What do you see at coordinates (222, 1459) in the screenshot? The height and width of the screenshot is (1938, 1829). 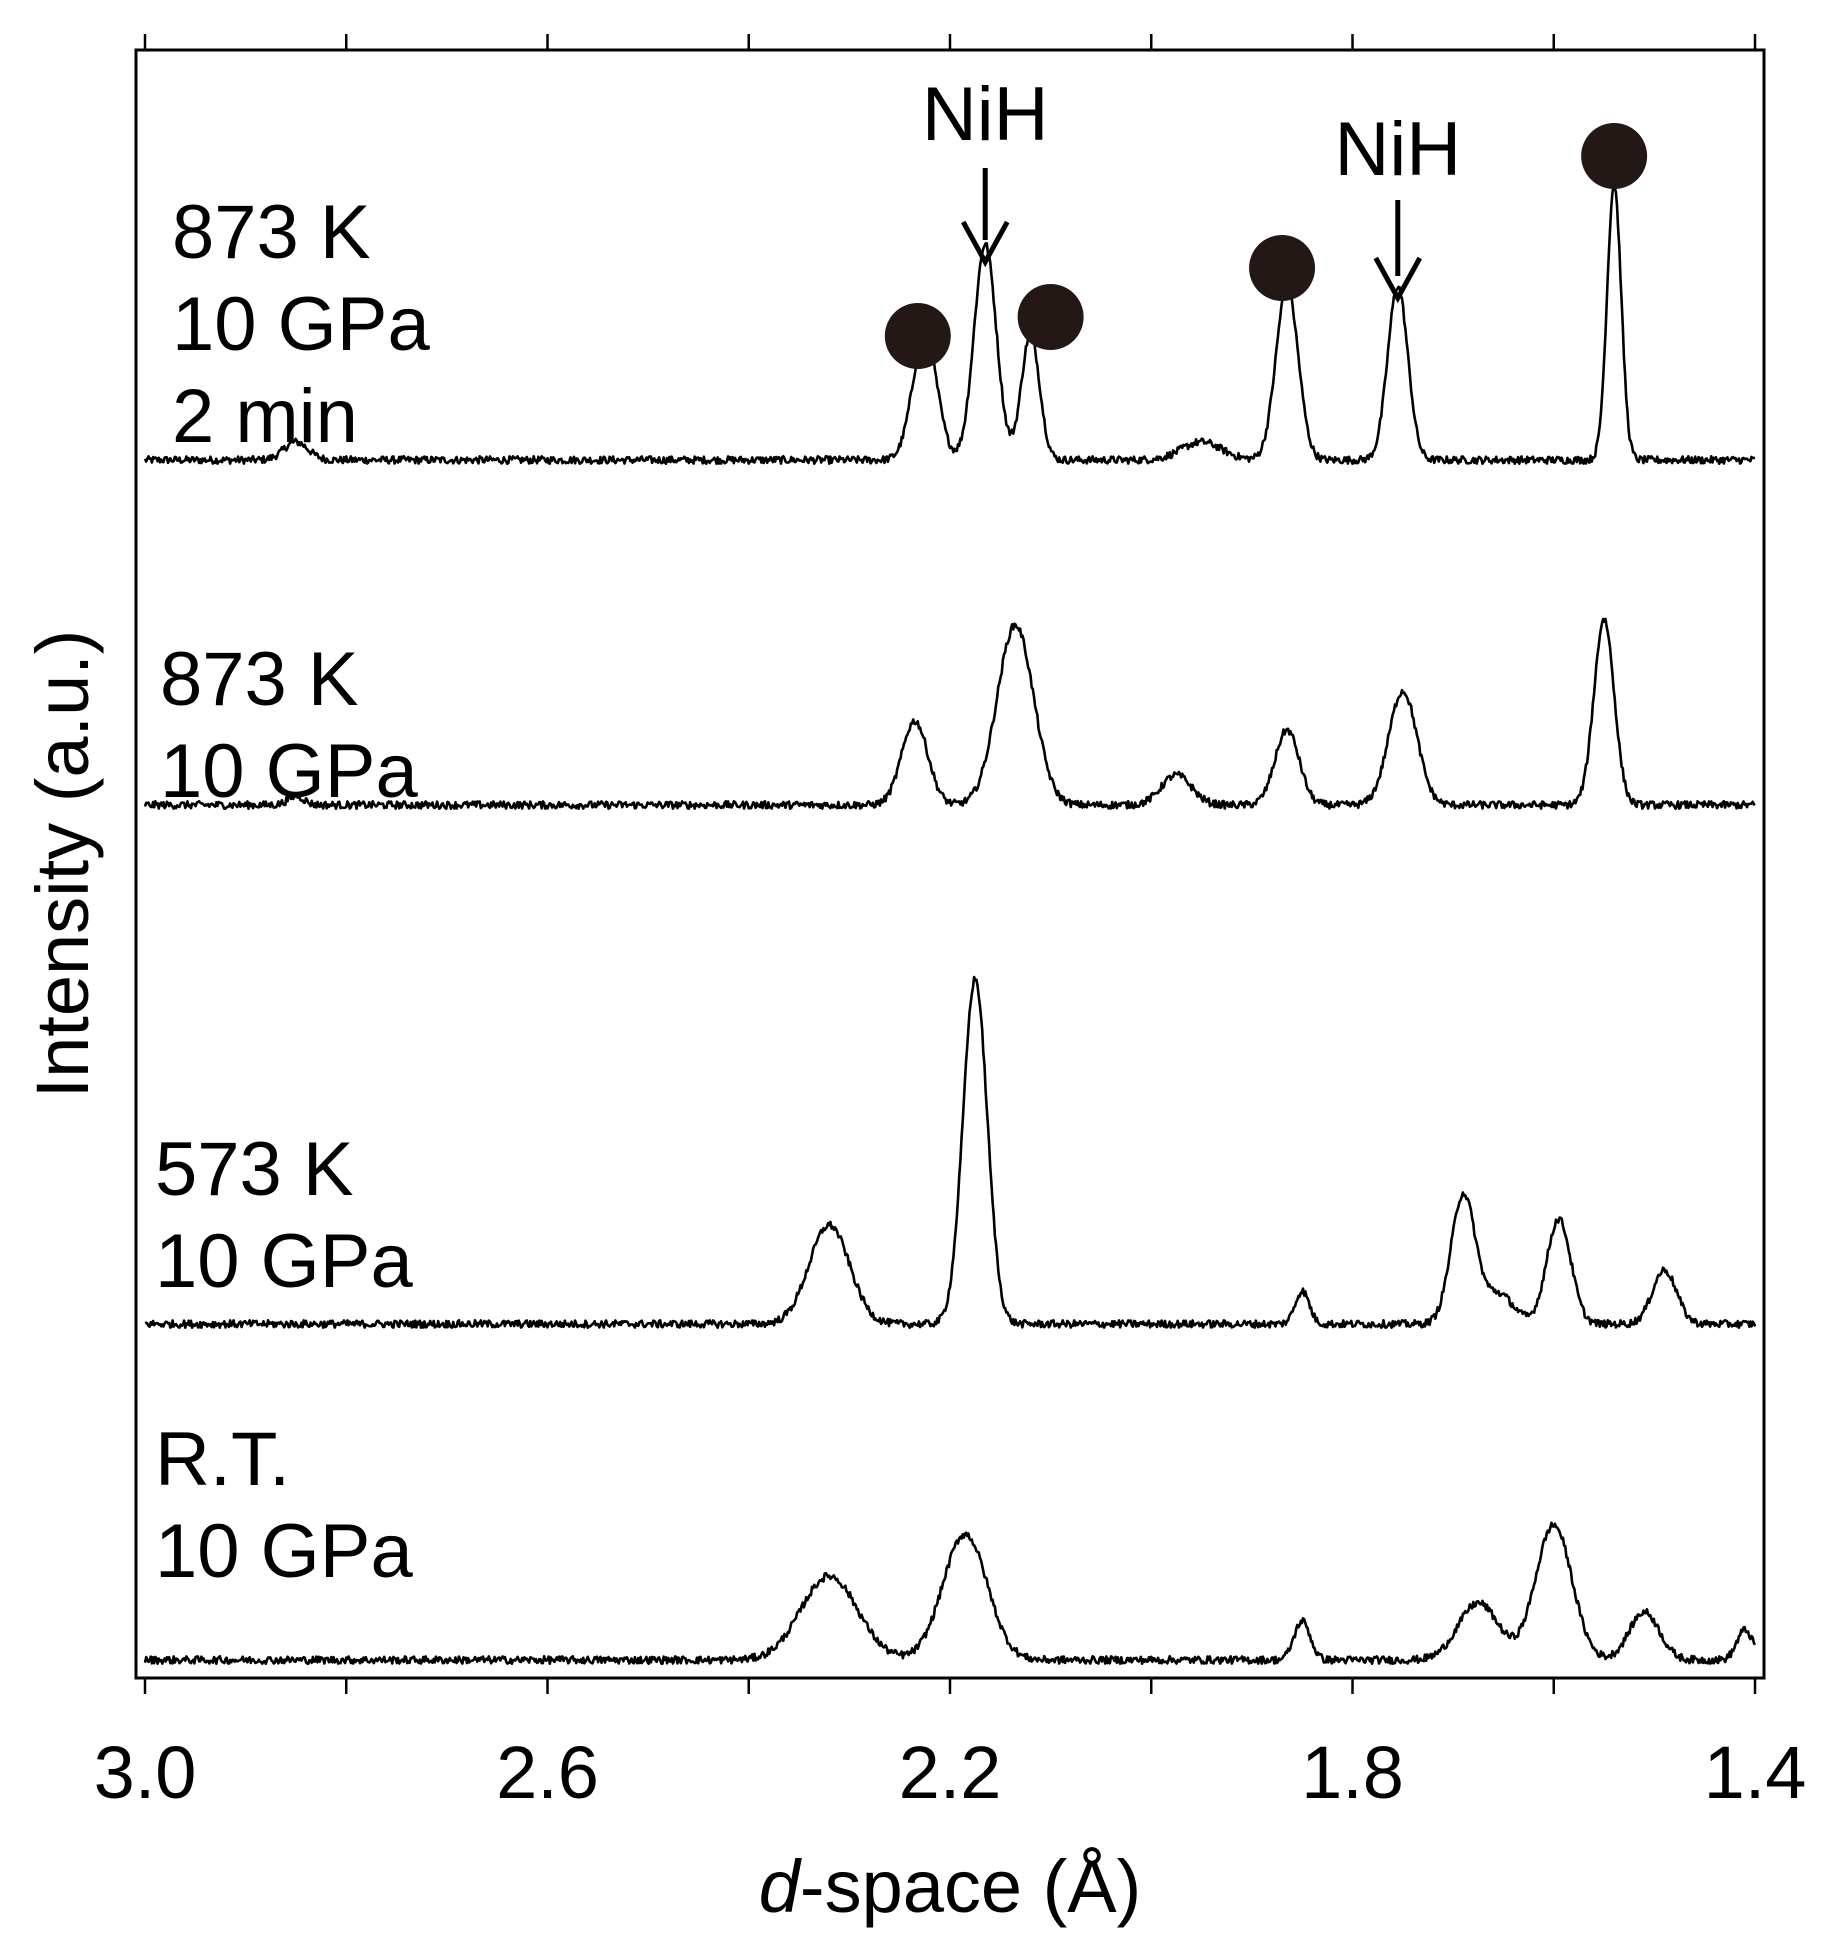 I see `series-label-3-line-0: R.T.` at bounding box center [222, 1459].